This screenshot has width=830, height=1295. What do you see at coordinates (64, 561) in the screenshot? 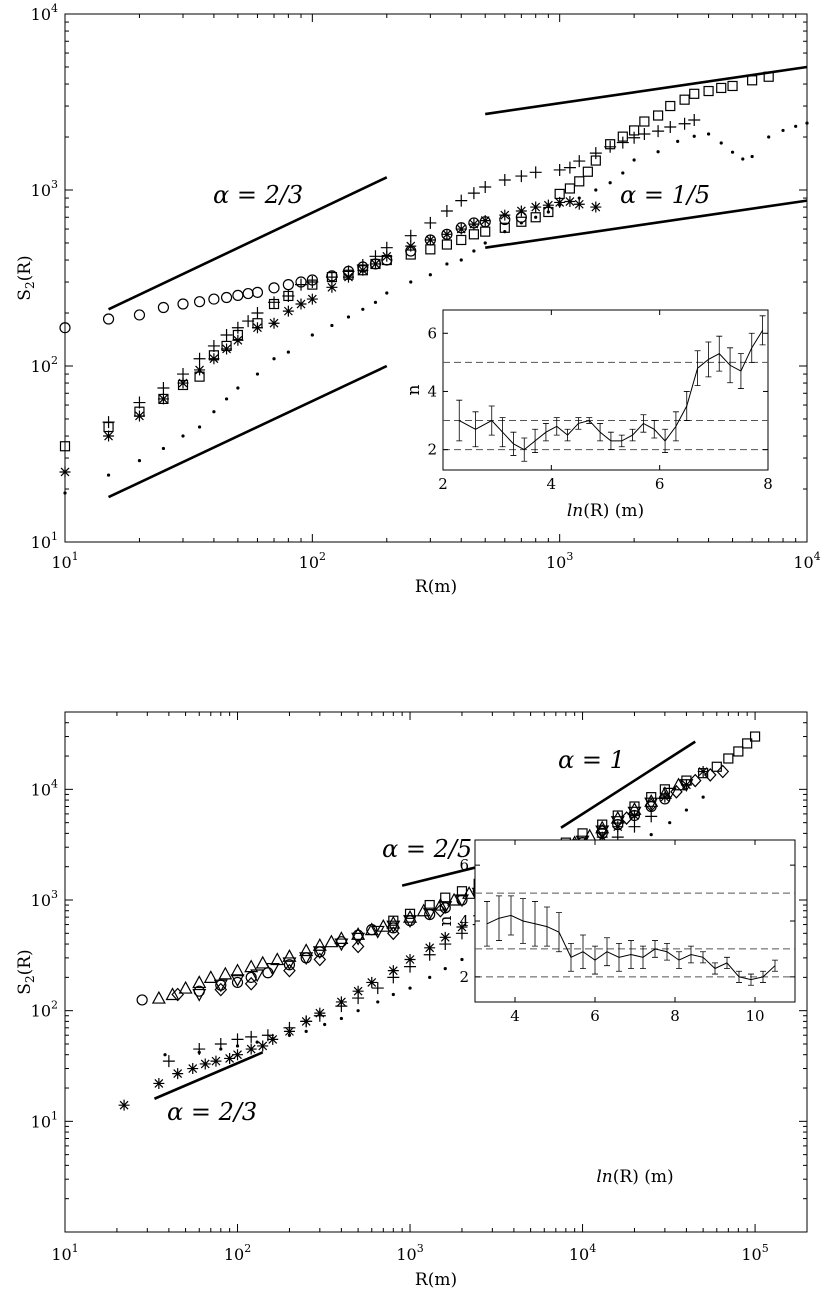
I see `x-tick-label: 10¹` at bounding box center [64, 561].